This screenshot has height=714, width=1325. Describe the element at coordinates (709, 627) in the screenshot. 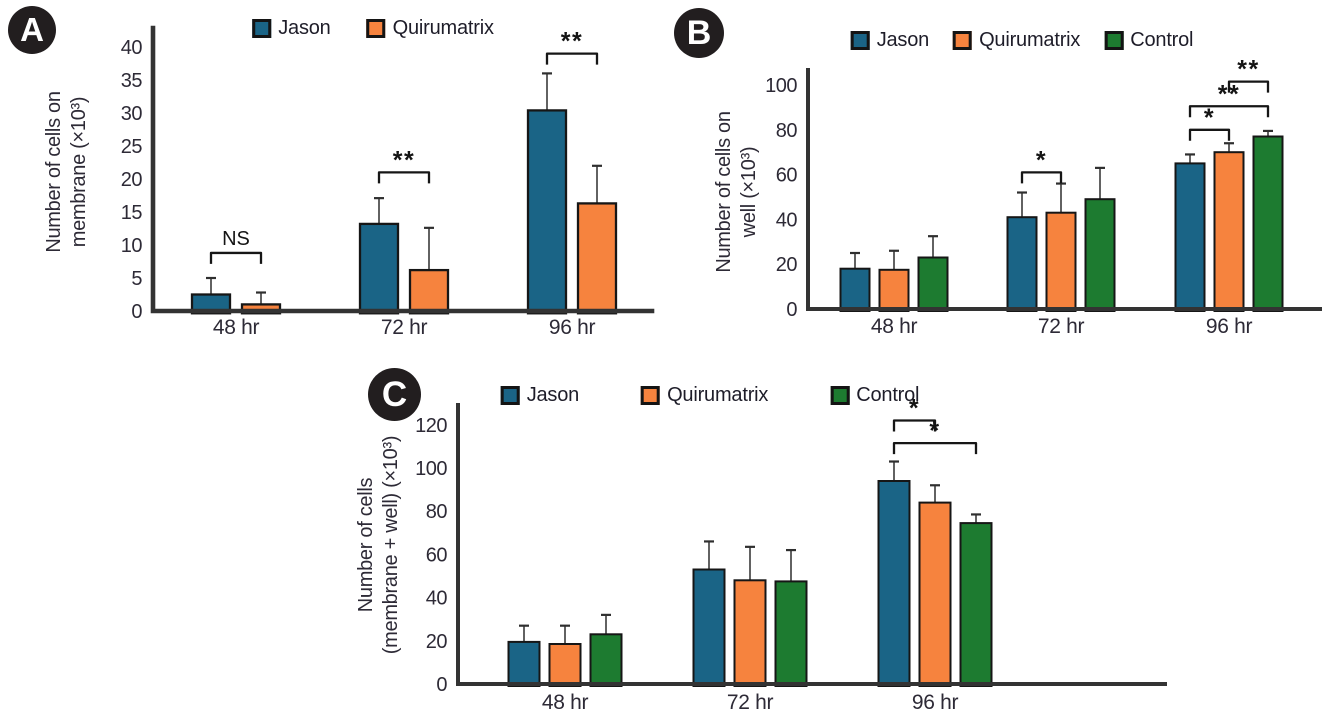

I see `bar-C-jason-72-hr` at that location.